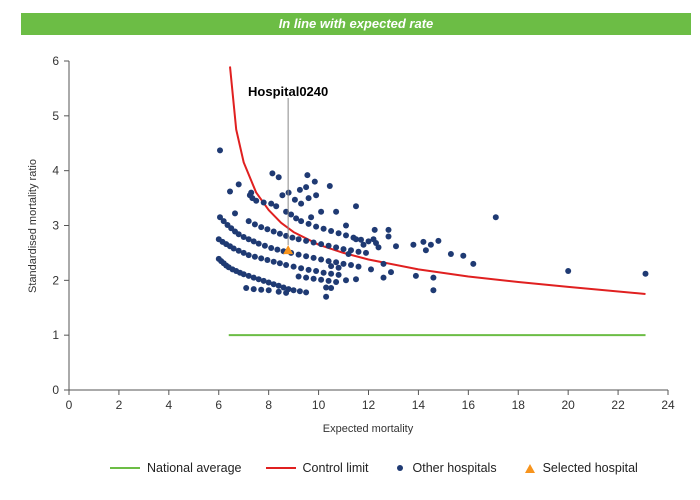  I want to click on y-tick-label: 6, so click(55, 61).